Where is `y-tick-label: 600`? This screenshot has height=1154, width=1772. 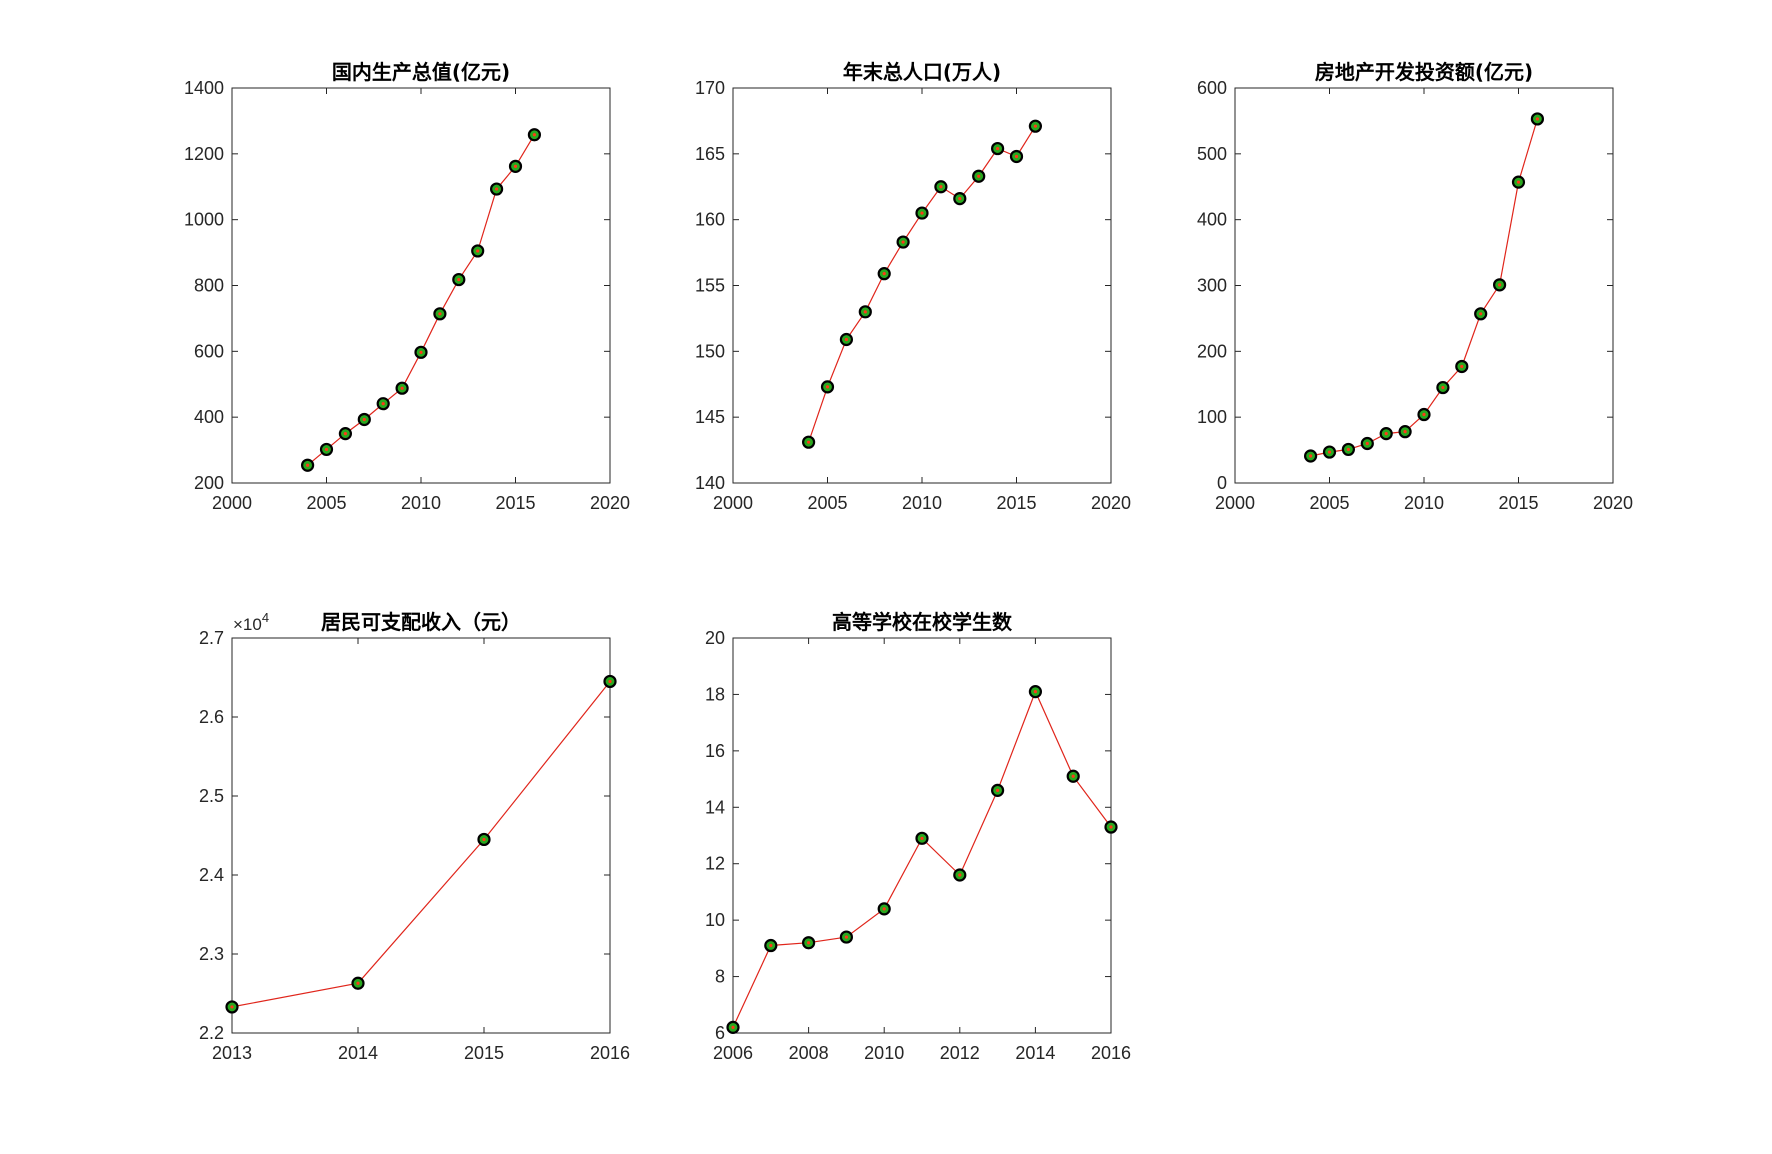
y-tick-label: 600 is located at coordinates (1212, 88).